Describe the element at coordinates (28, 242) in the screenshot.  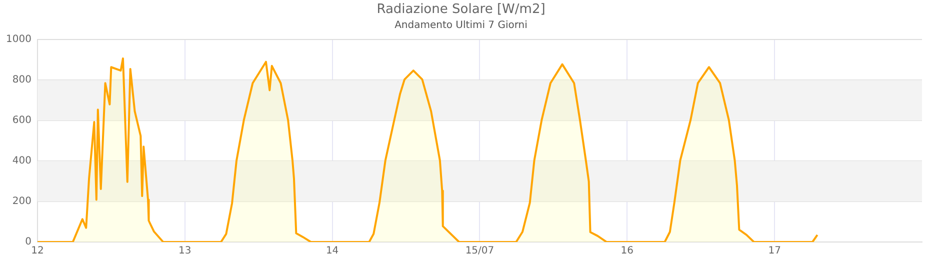
I see `y-tick-label: 0` at that location.